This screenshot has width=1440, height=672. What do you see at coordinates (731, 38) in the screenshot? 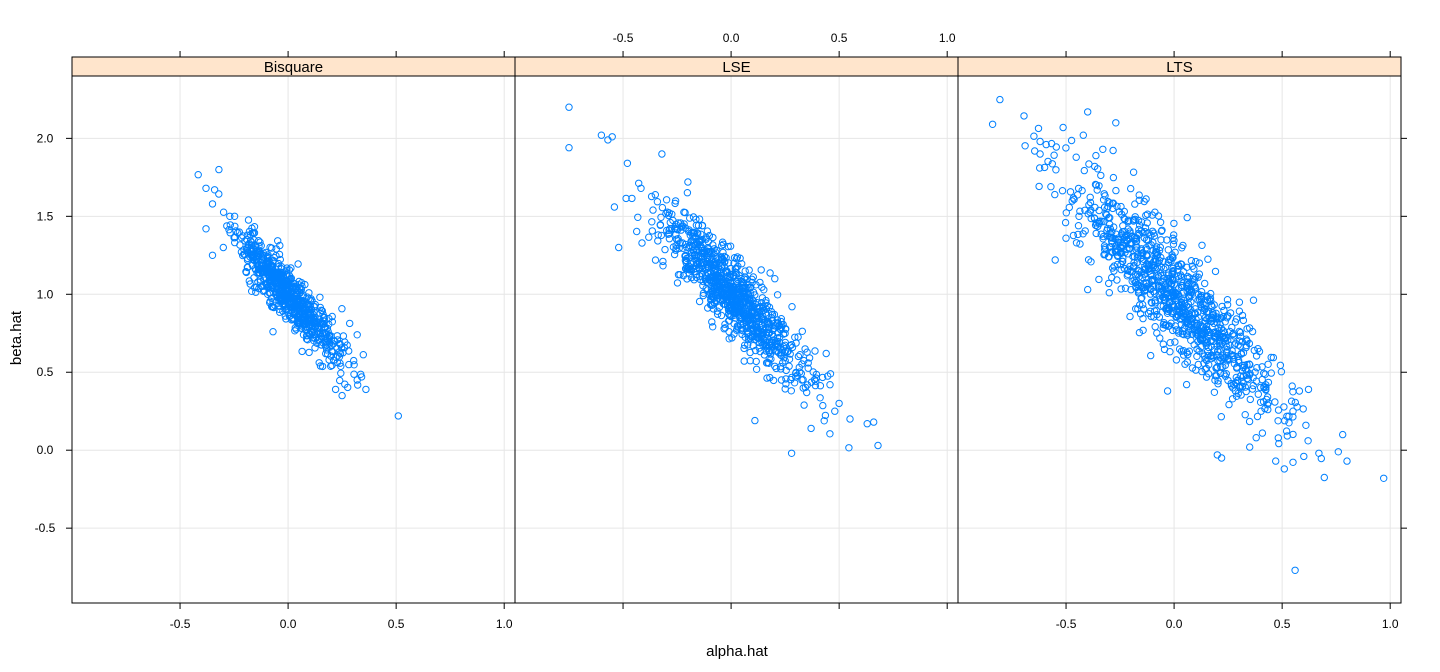
I see `x-tick-label: 0.0` at bounding box center [731, 38].